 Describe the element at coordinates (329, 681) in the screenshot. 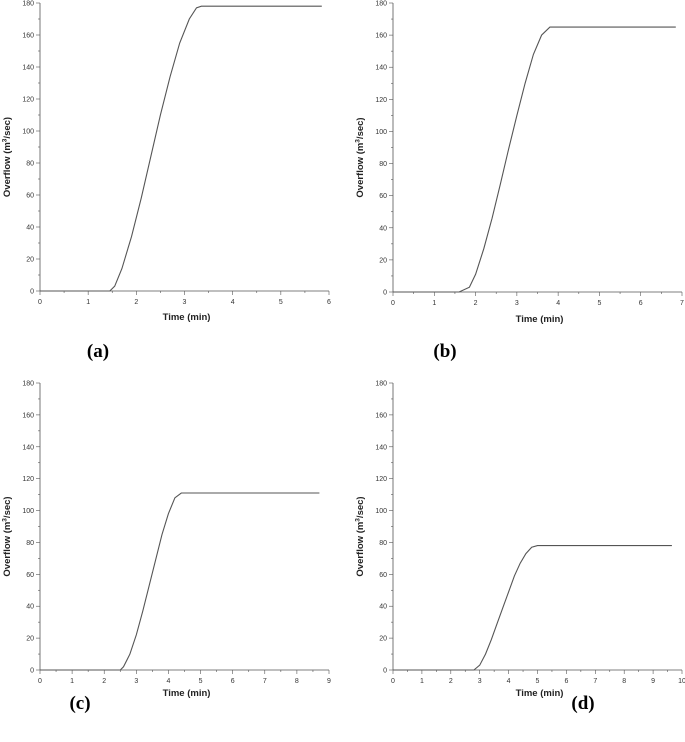

I see `x-tick-label: 9` at that location.